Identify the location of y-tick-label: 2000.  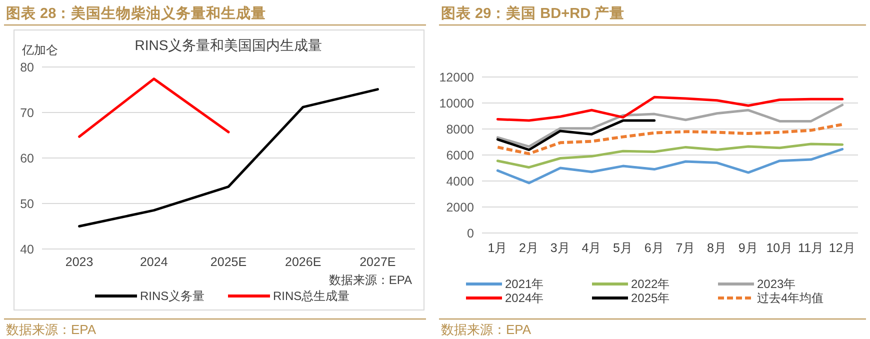
(460, 207).